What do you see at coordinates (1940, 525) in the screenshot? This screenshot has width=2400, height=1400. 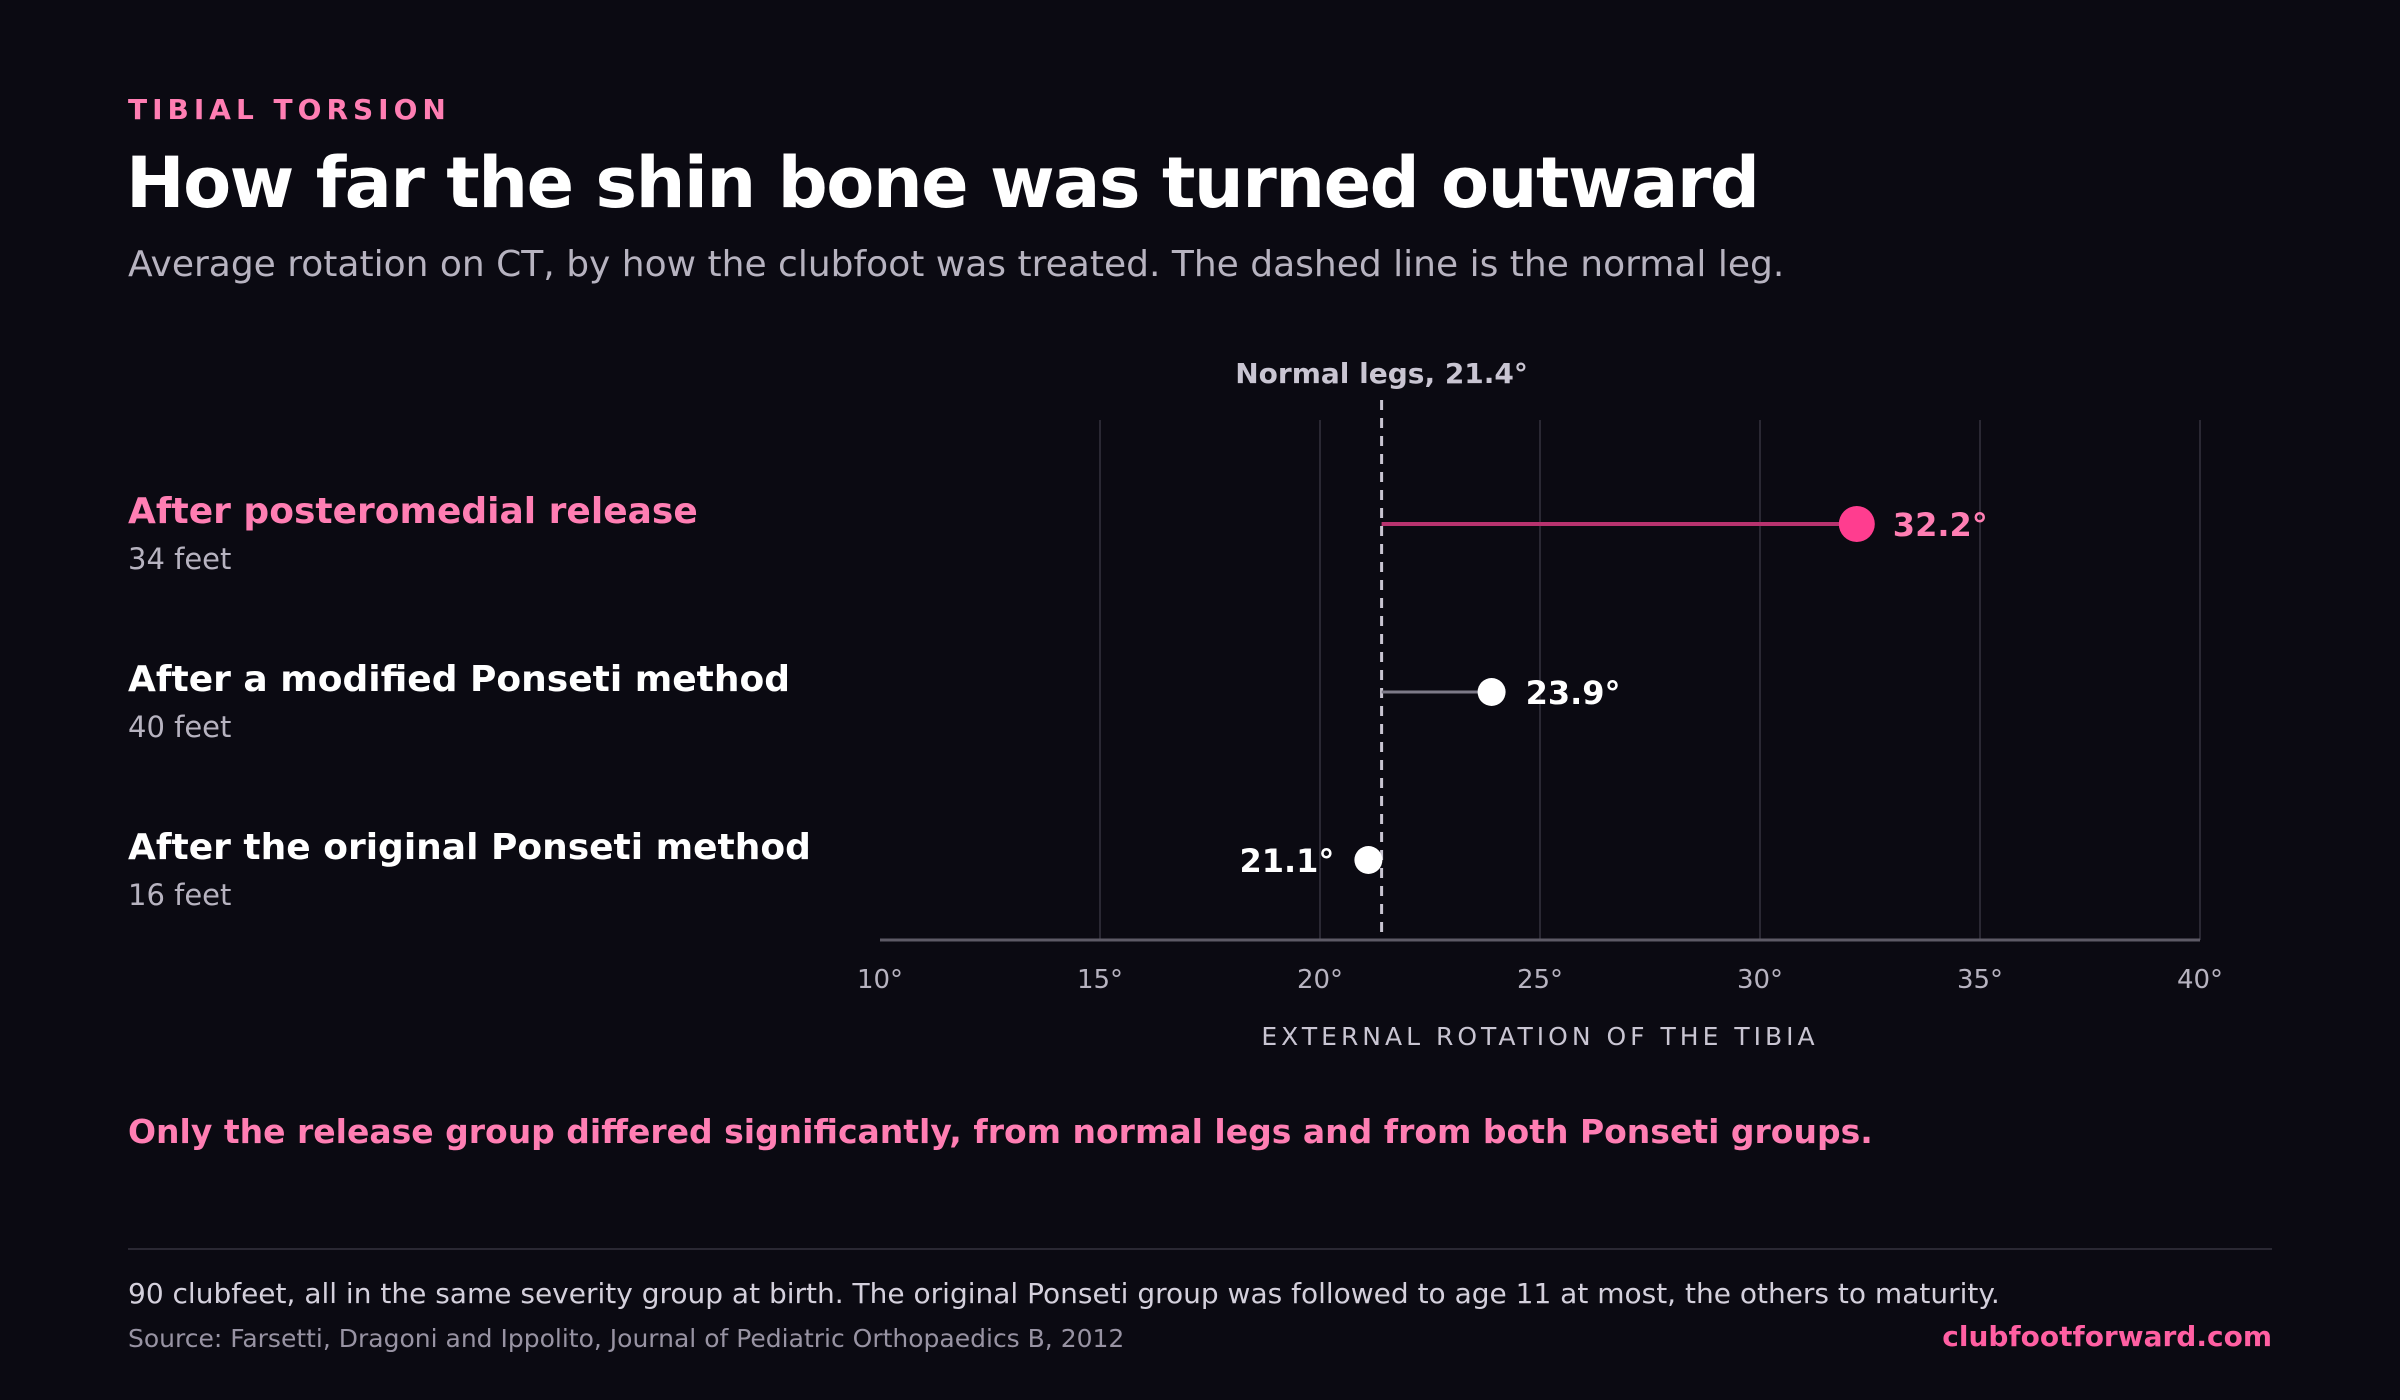 I see `data-label: 32.2°` at bounding box center [1940, 525].